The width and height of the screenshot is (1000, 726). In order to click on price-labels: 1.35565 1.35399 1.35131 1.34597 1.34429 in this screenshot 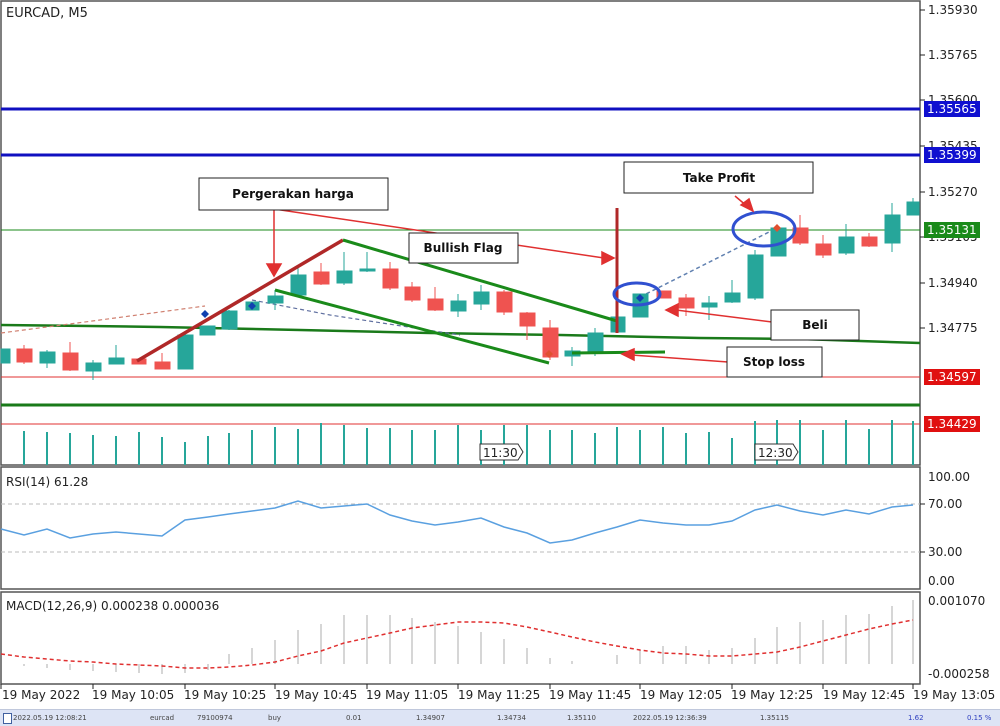, I will do `click(952, 266)`.